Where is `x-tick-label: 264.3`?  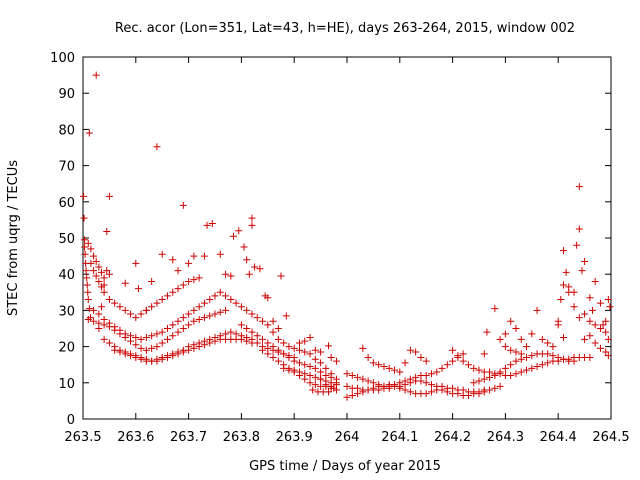 x-tick-label: 264.3 is located at coordinates (505, 437).